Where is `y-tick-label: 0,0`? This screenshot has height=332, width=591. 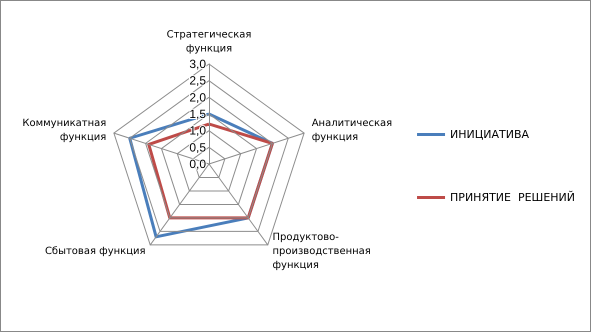 y-tick-label: 0,0 is located at coordinates (197, 164).